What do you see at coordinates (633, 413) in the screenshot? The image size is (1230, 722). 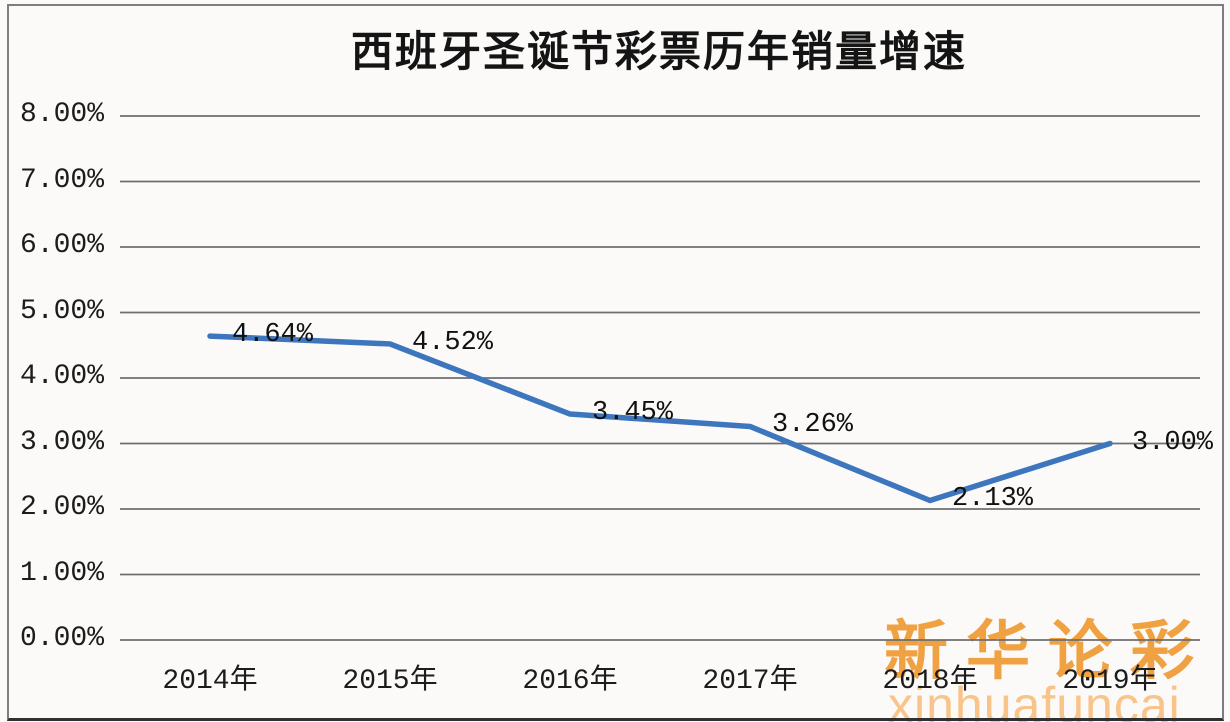 I see `data-label: 3.45%` at bounding box center [633, 413].